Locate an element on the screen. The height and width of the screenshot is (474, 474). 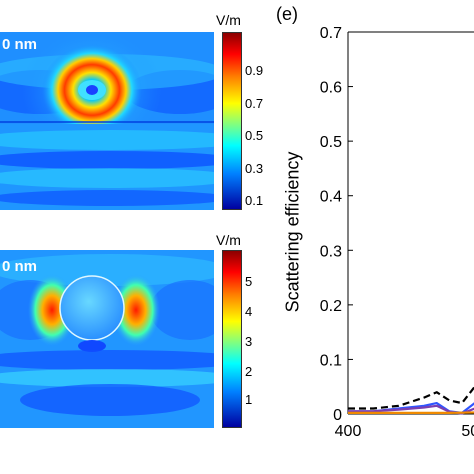
y-tick-label: 0.4 is located at coordinates (331, 197).